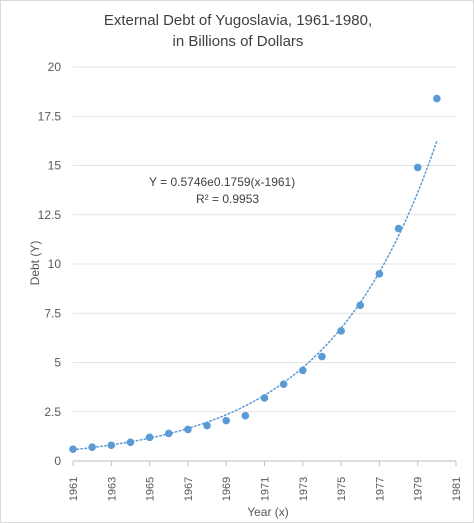 This screenshot has height=523, width=474. Describe the element at coordinates (264, 463) in the screenshot. I see `axes` at that location.